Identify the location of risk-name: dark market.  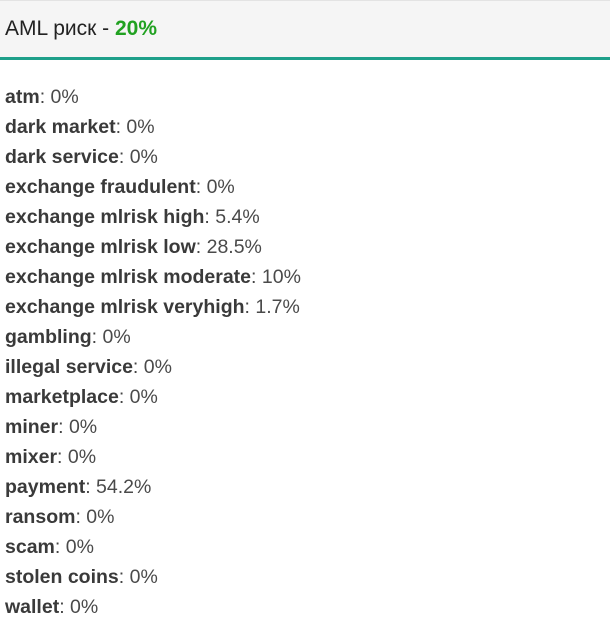
(60, 127).